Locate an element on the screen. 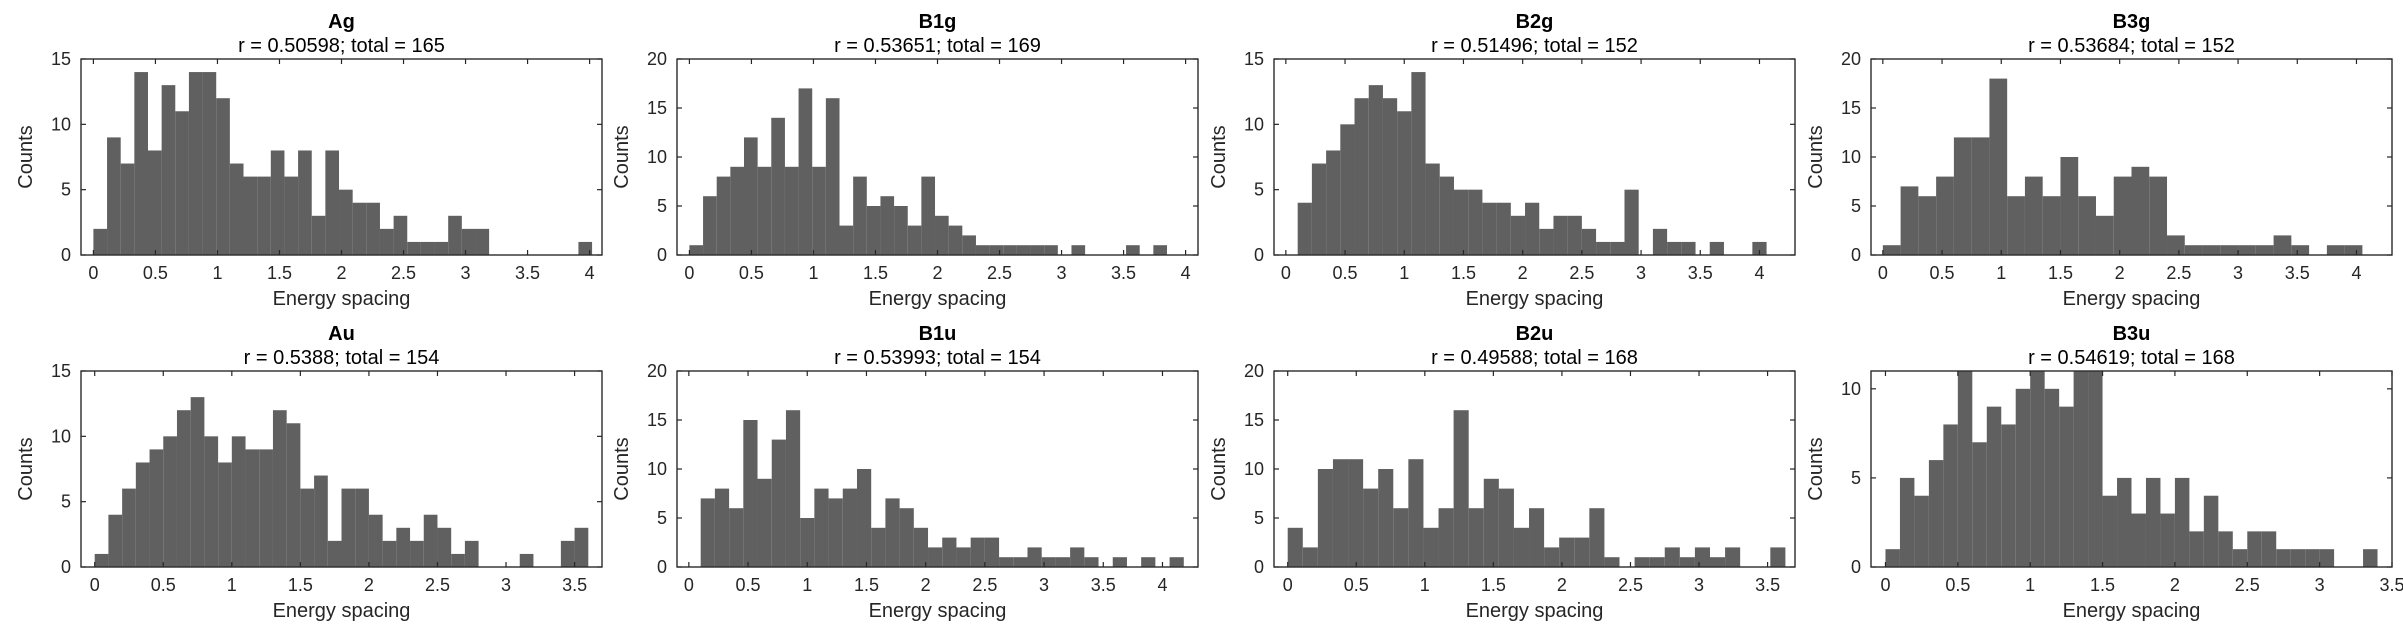  subplot-subtitle: r = 0.53684; total = 152 is located at coordinates (2131, 46).